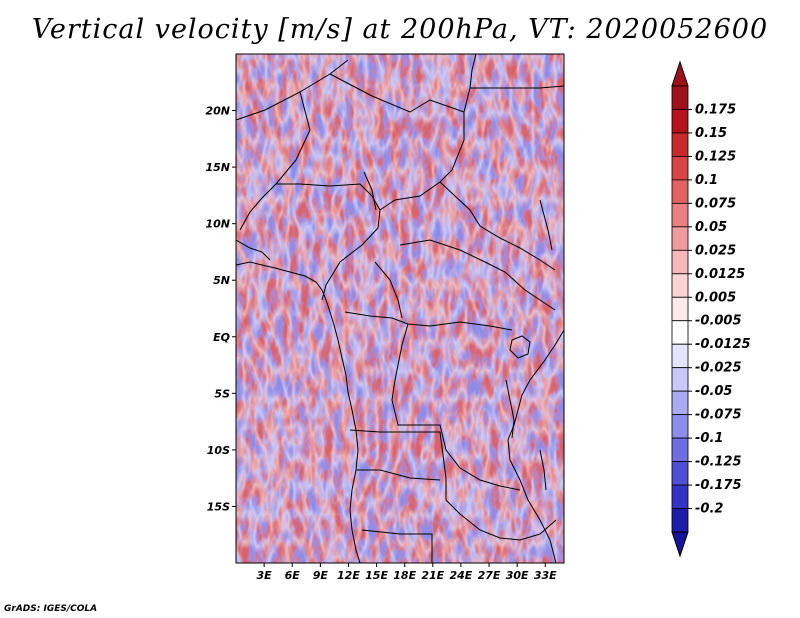 The height and width of the screenshot is (618, 800). I want to click on lon-tick-label: 3E, so click(265, 575).